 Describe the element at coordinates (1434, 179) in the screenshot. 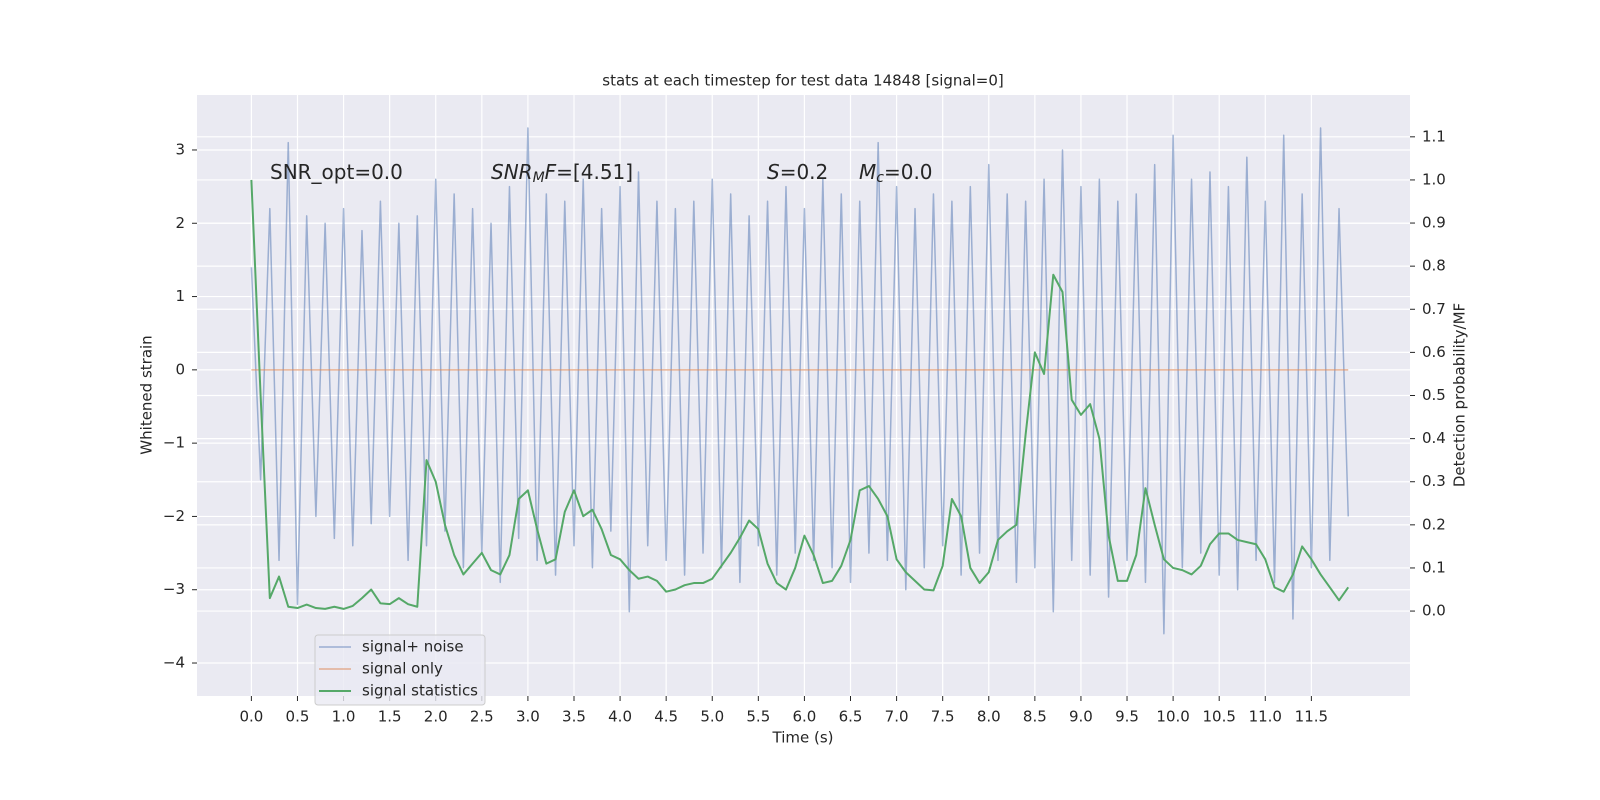

I see `y2-tick-label: 1.0` at that location.